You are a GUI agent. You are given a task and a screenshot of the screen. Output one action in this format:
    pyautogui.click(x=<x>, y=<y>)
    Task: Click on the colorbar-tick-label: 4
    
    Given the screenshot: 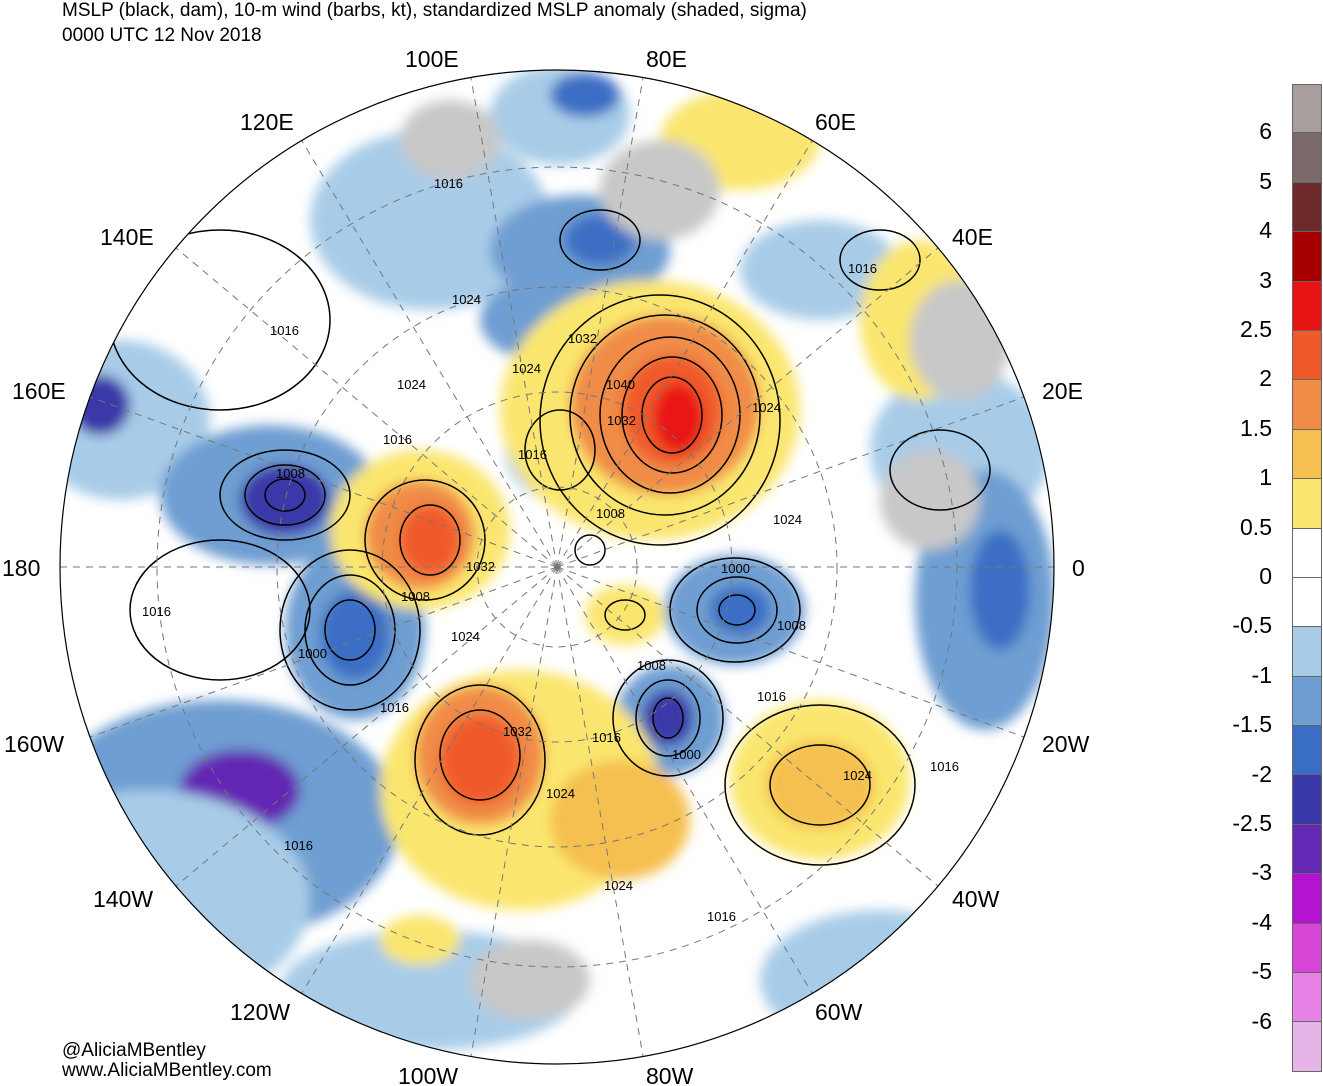 What is the action you would take?
    pyautogui.click(x=1265, y=230)
    